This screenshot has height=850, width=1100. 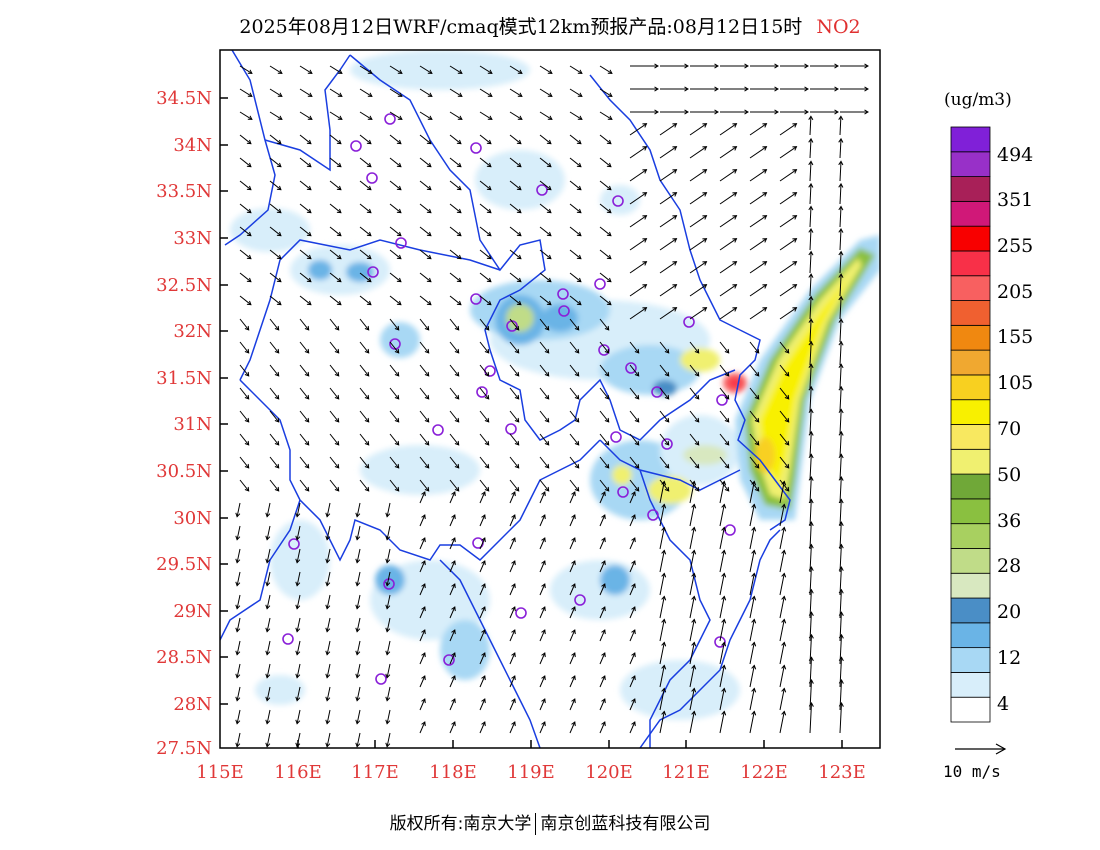 I want to click on lat-label: 29.5N, so click(x=184, y=564).